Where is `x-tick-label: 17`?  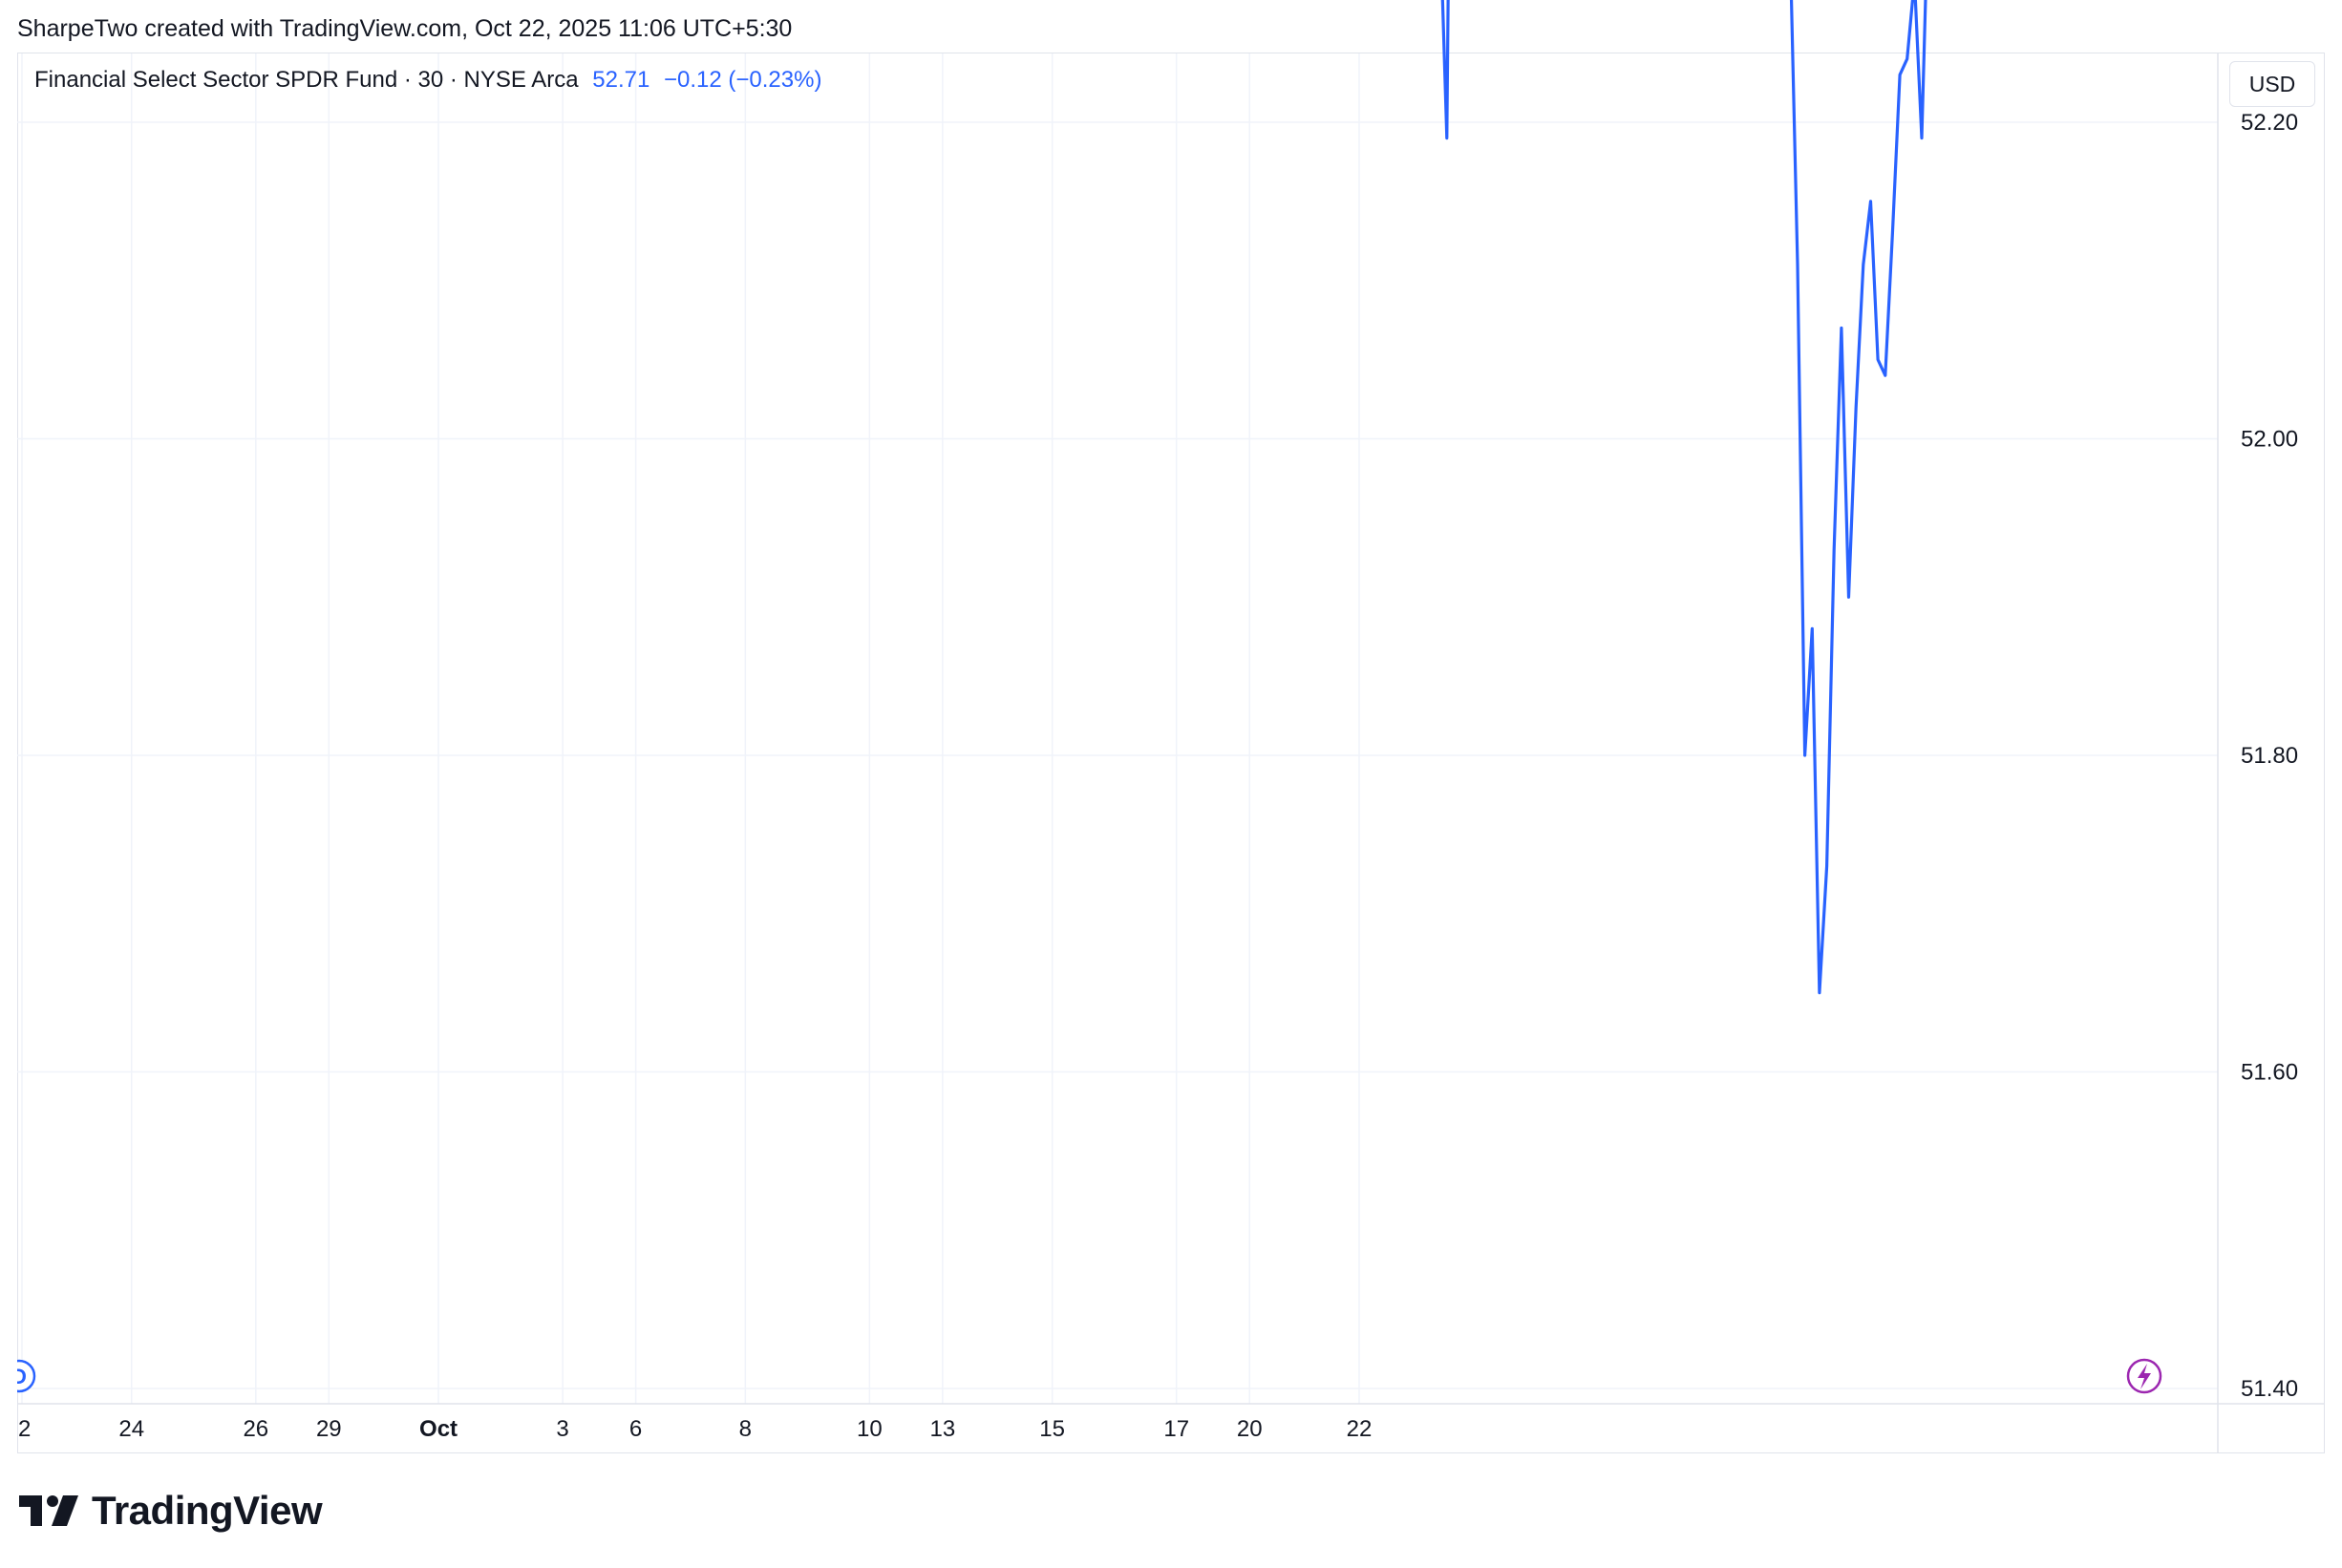
x-tick-label: 17 is located at coordinates (1176, 1429).